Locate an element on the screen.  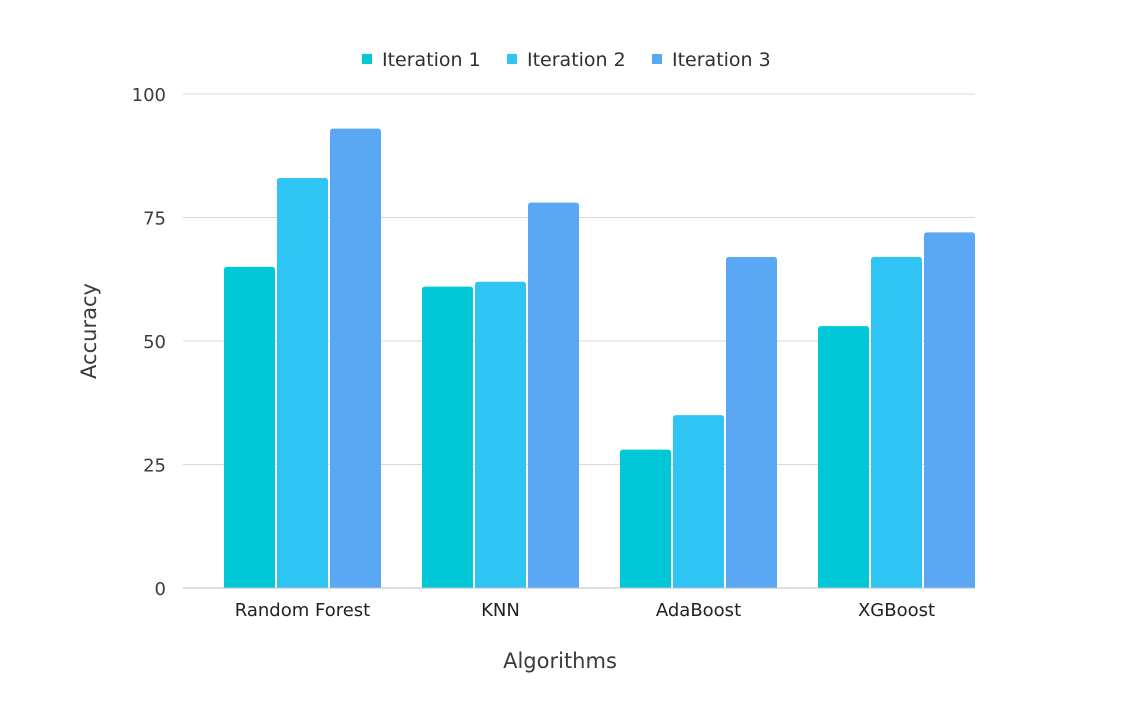
x-tick-label: XGBoost is located at coordinates (896, 610).